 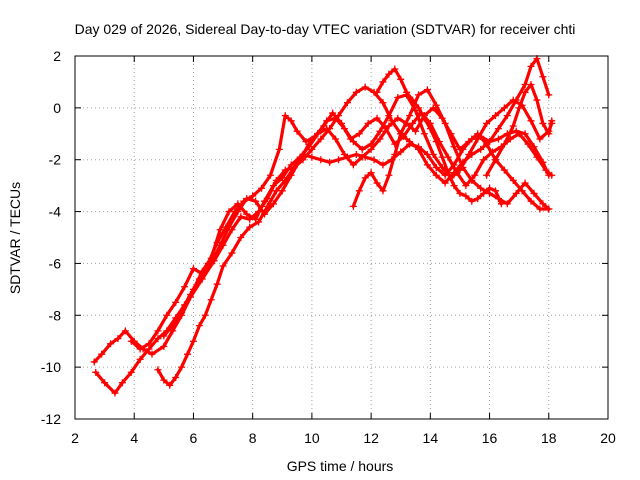 What do you see at coordinates (57, 108) in the screenshot?
I see `y-tick-label: 0` at bounding box center [57, 108].